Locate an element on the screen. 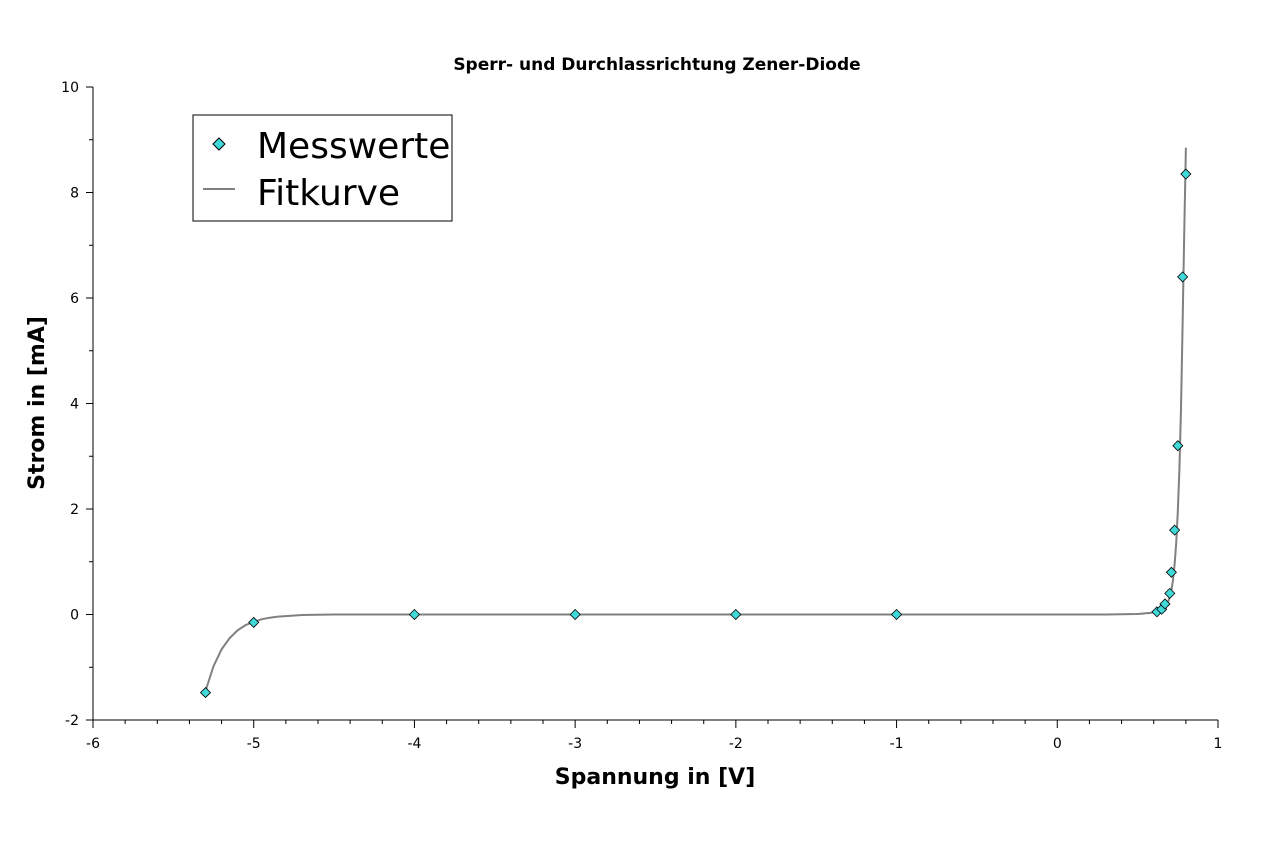  legend: Messwerte Fitkurve is located at coordinates (322, 168).